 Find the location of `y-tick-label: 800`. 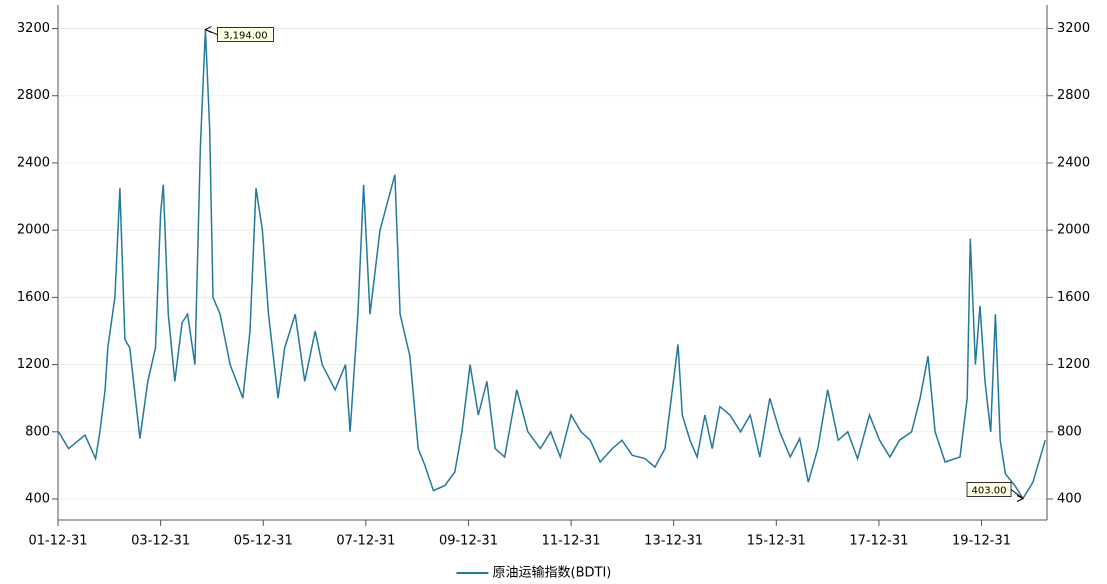

y-tick-label: 800 is located at coordinates (37, 431).